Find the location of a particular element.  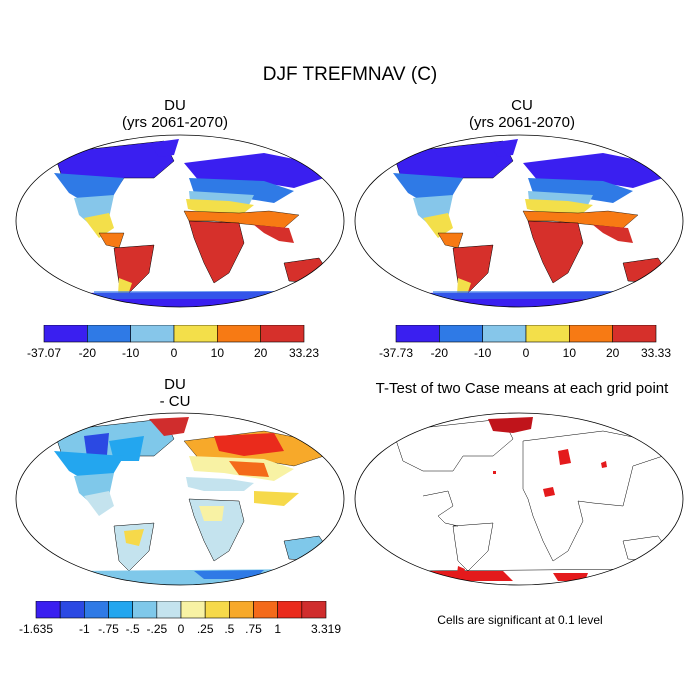

map-cu is located at coordinates (519, 221).